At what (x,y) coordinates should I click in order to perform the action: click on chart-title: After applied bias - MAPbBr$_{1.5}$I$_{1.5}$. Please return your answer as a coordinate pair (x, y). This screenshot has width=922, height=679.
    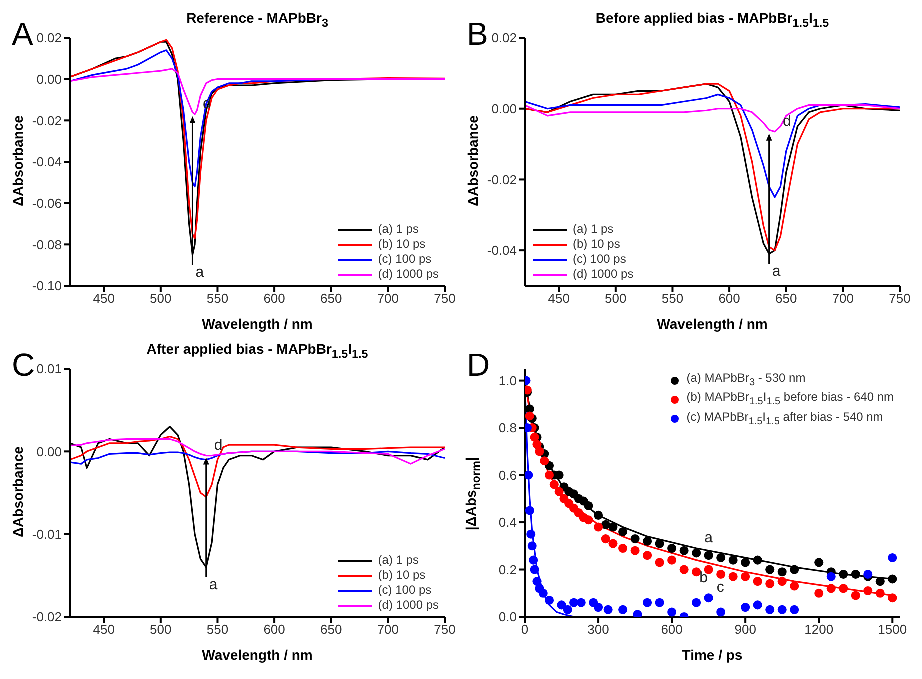
    Looking at the image, I should click on (258, 351).